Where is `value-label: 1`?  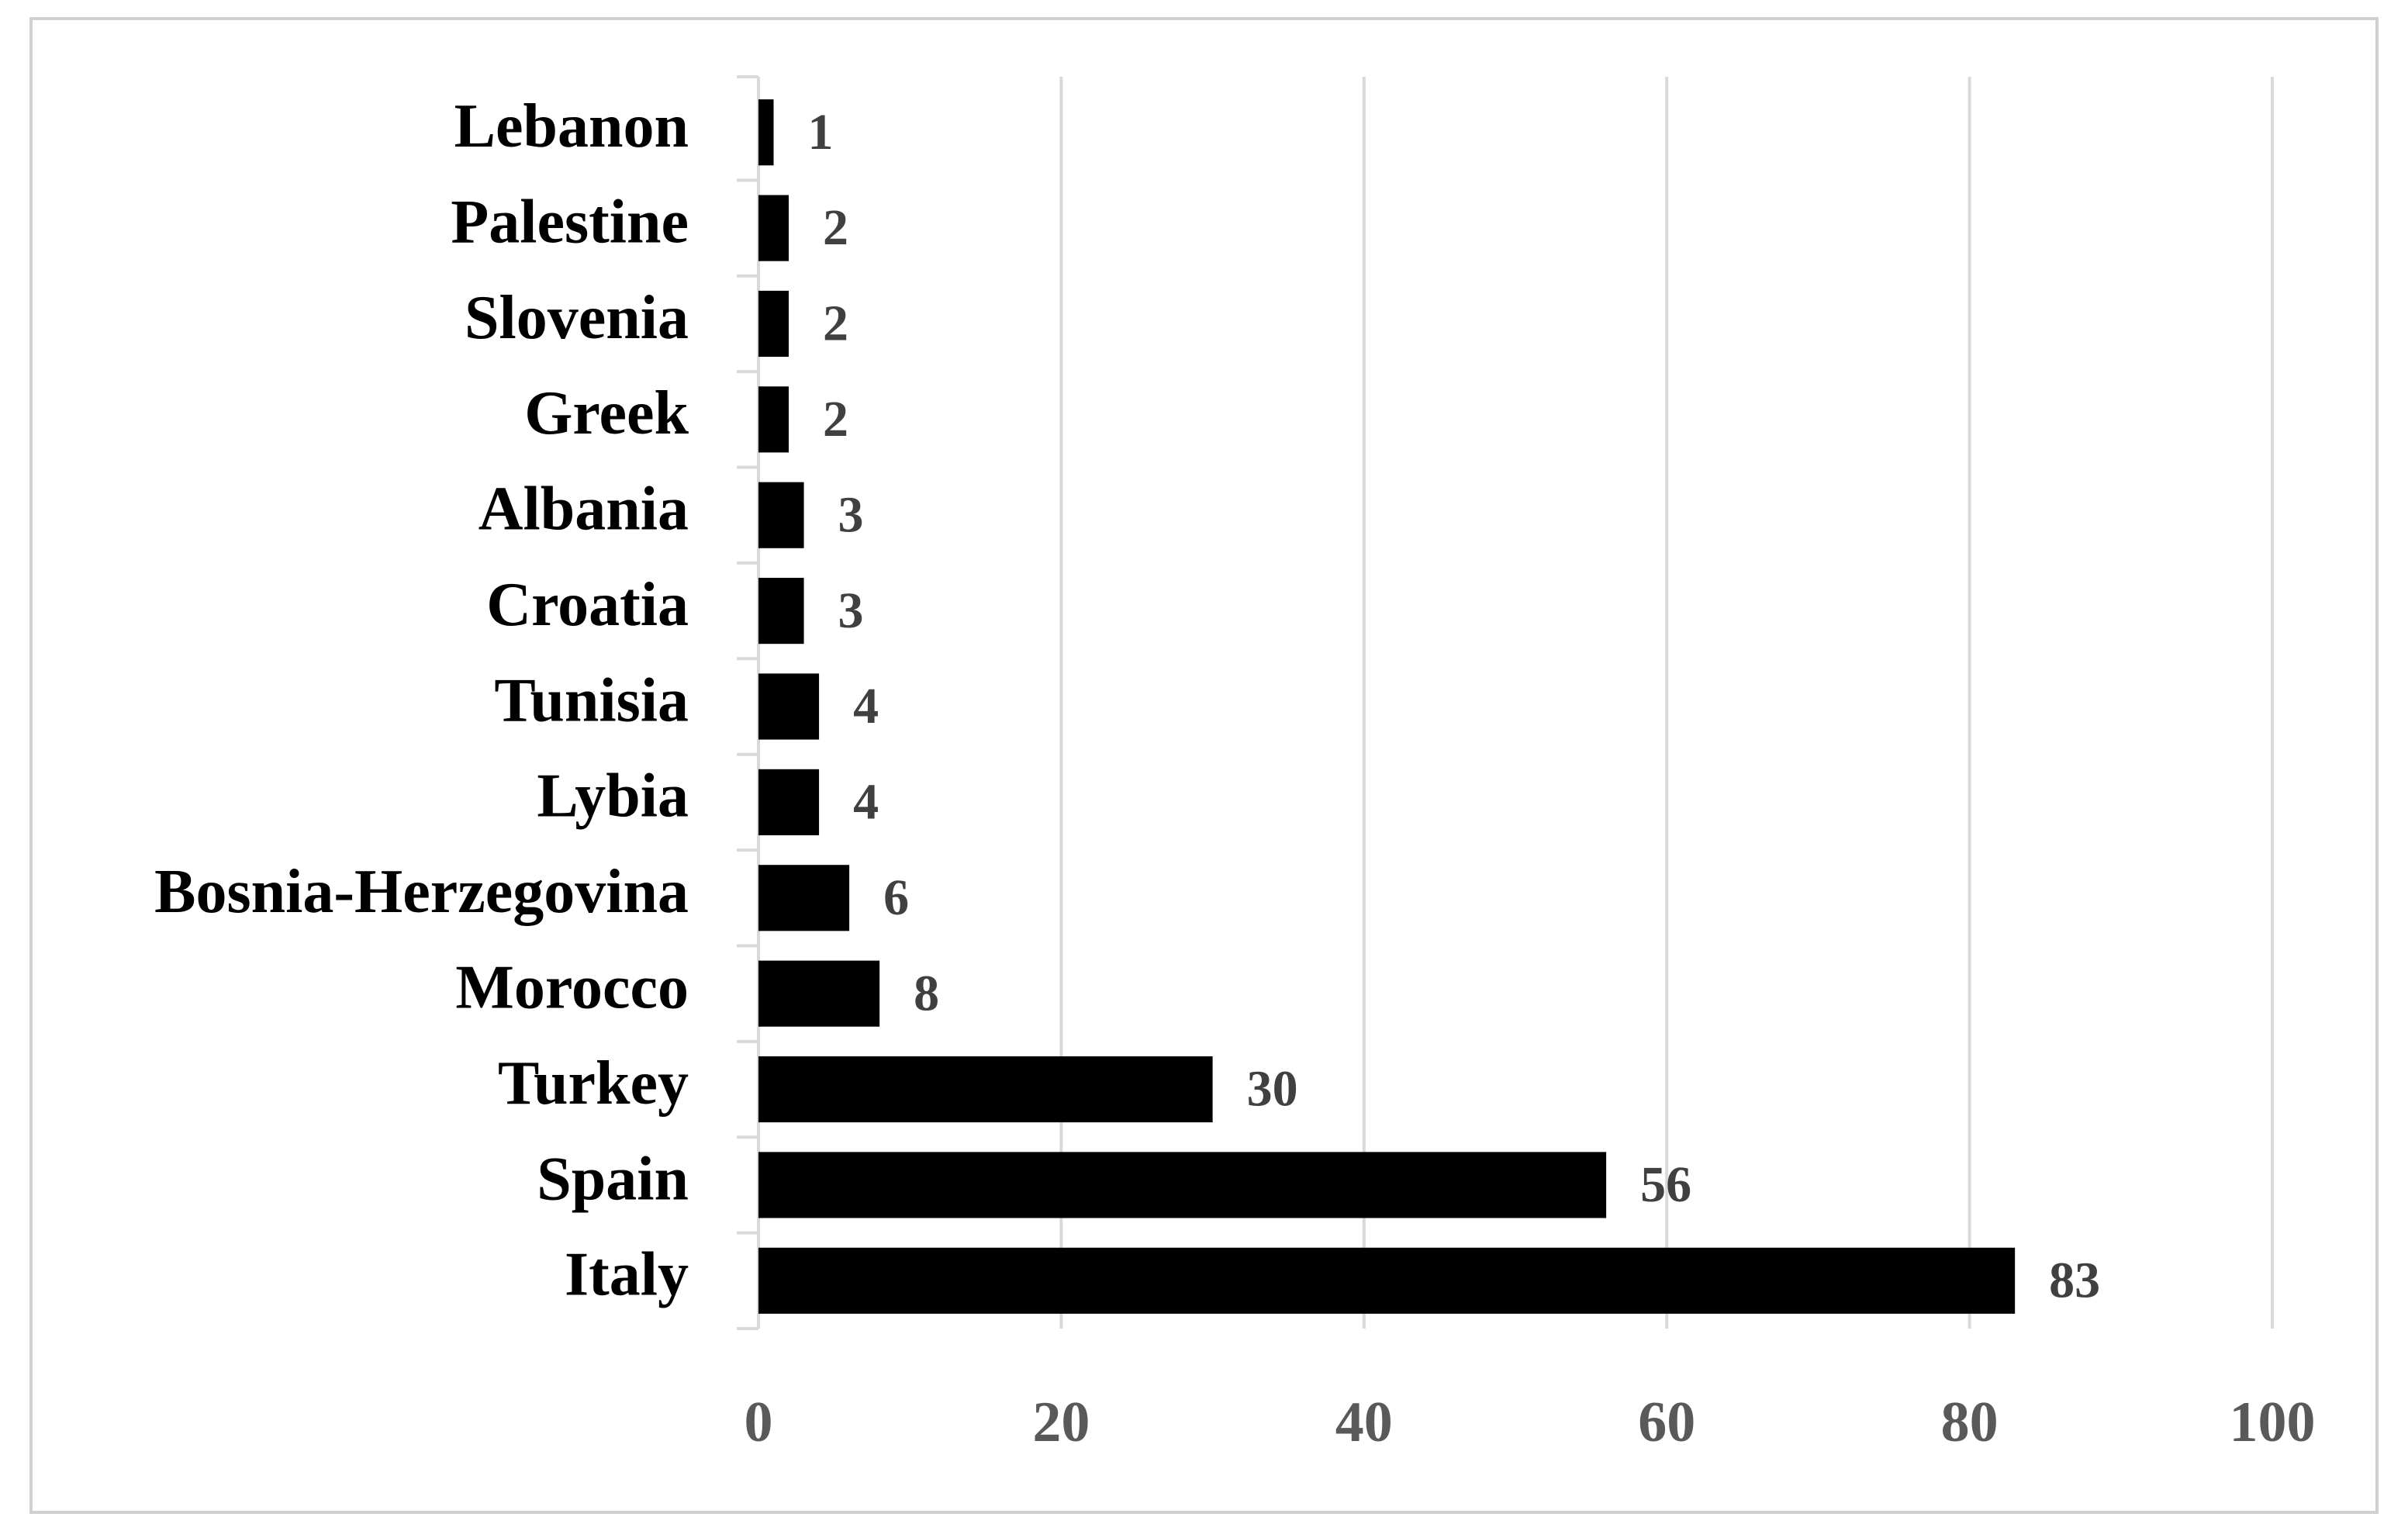 value-label: 1 is located at coordinates (821, 132).